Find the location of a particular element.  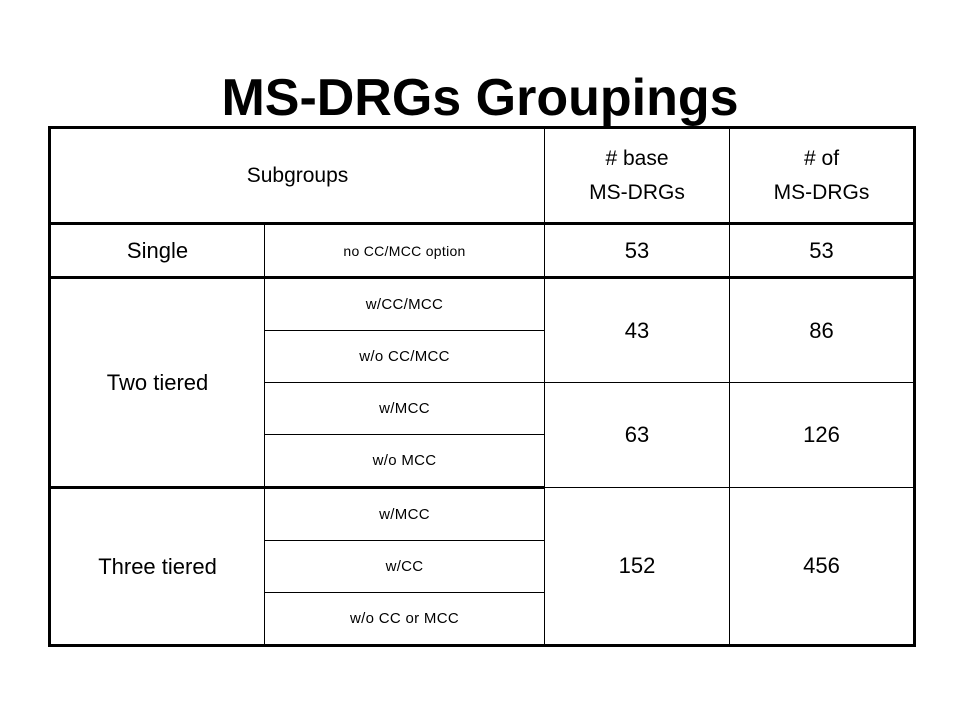

header-subgroups-label: Subgroups is located at coordinates (297, 175).